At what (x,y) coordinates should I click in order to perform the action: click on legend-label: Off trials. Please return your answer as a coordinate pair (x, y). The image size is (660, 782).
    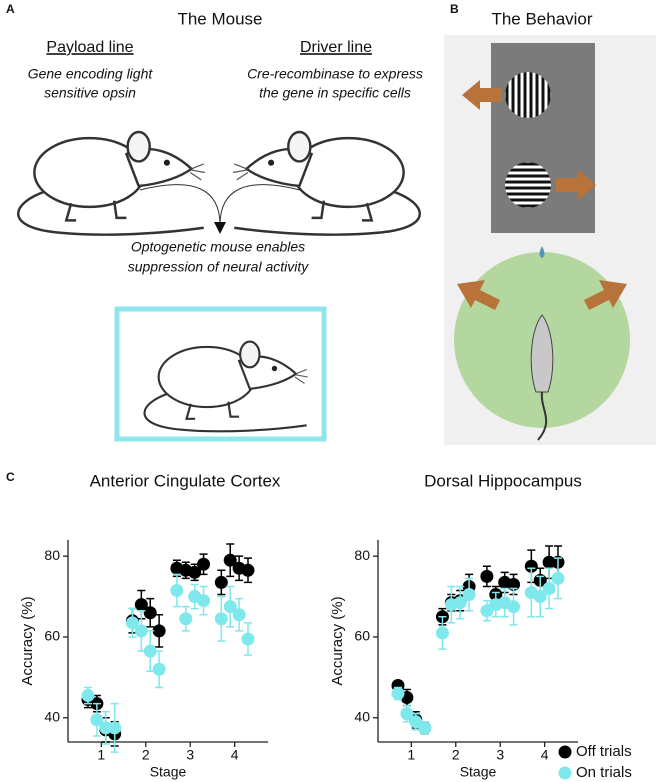
    Looking at the image, I should click on (604, 751).